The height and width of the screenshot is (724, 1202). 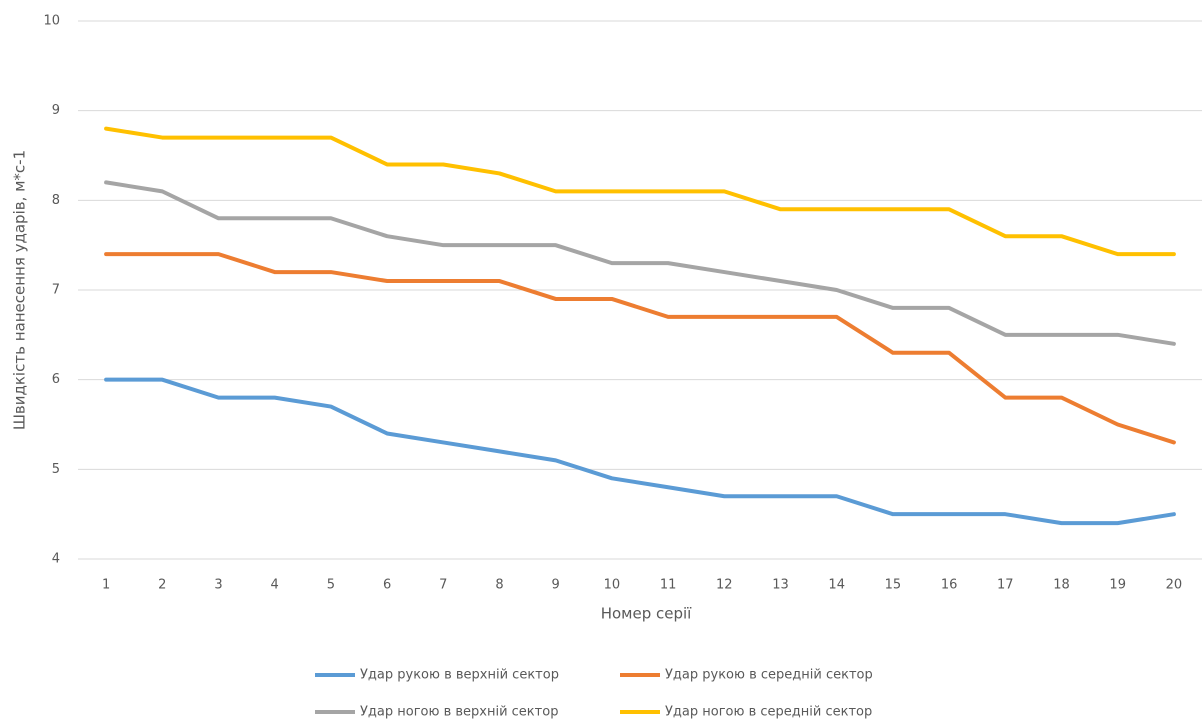 I want to click on x-tick-label: 8, so click(x=499, y=585).